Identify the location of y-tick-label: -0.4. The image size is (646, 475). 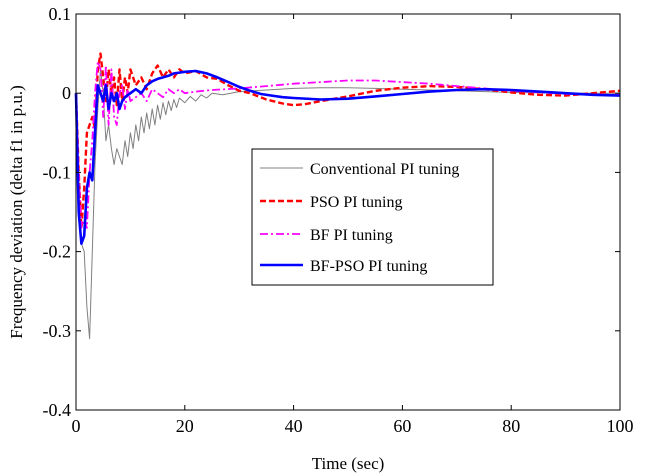
(57, 410).